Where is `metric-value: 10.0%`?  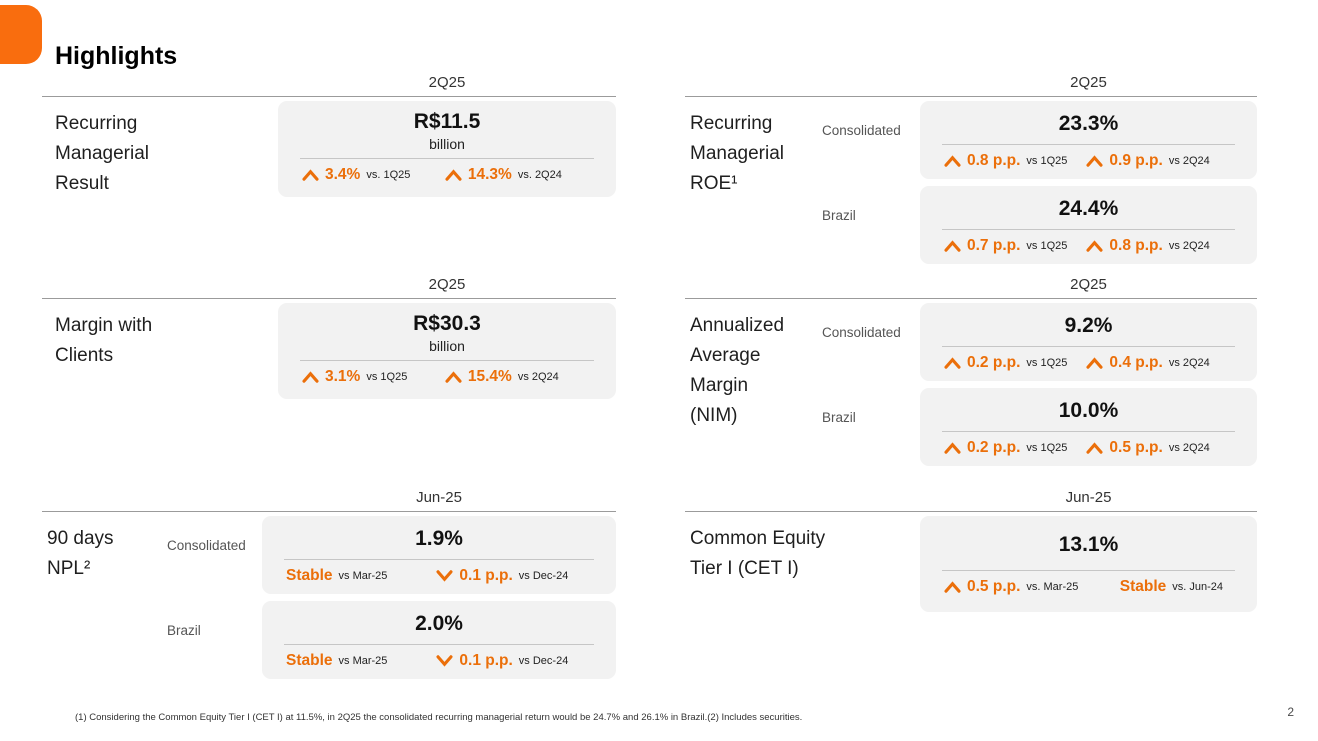 metric-value: 10.0% is located at coordinates (1088, 410).